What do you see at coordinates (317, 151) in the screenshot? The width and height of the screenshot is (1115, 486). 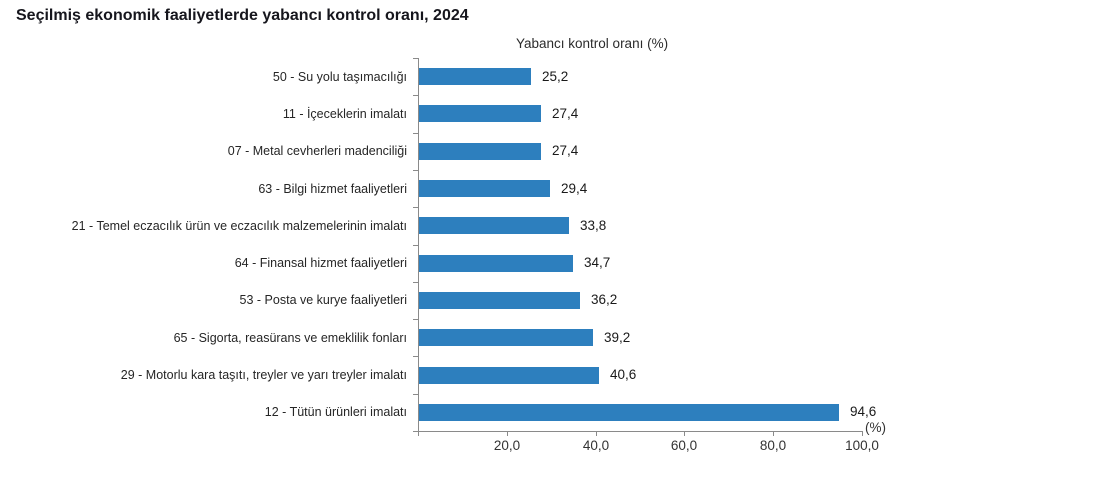 I see `category-label: 07 - Metal cevherleri madenciliği` at bounding box center [317, 151].